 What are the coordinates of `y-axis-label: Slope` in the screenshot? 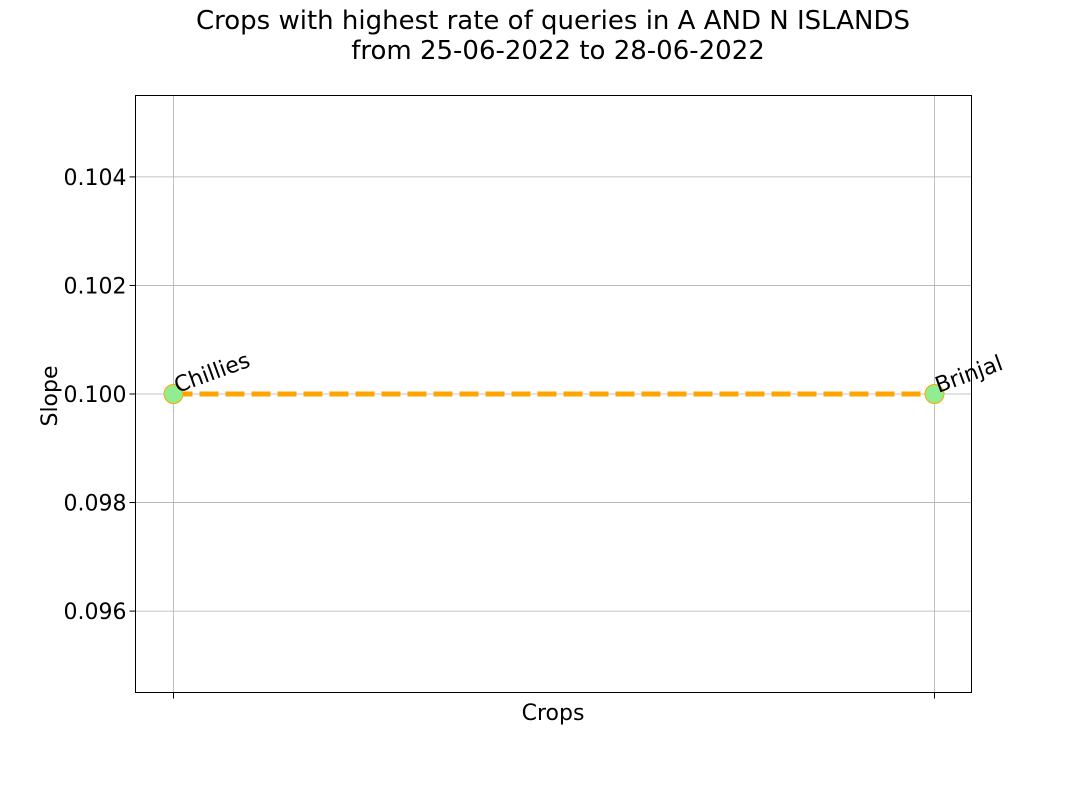 It's located at (50, 395).